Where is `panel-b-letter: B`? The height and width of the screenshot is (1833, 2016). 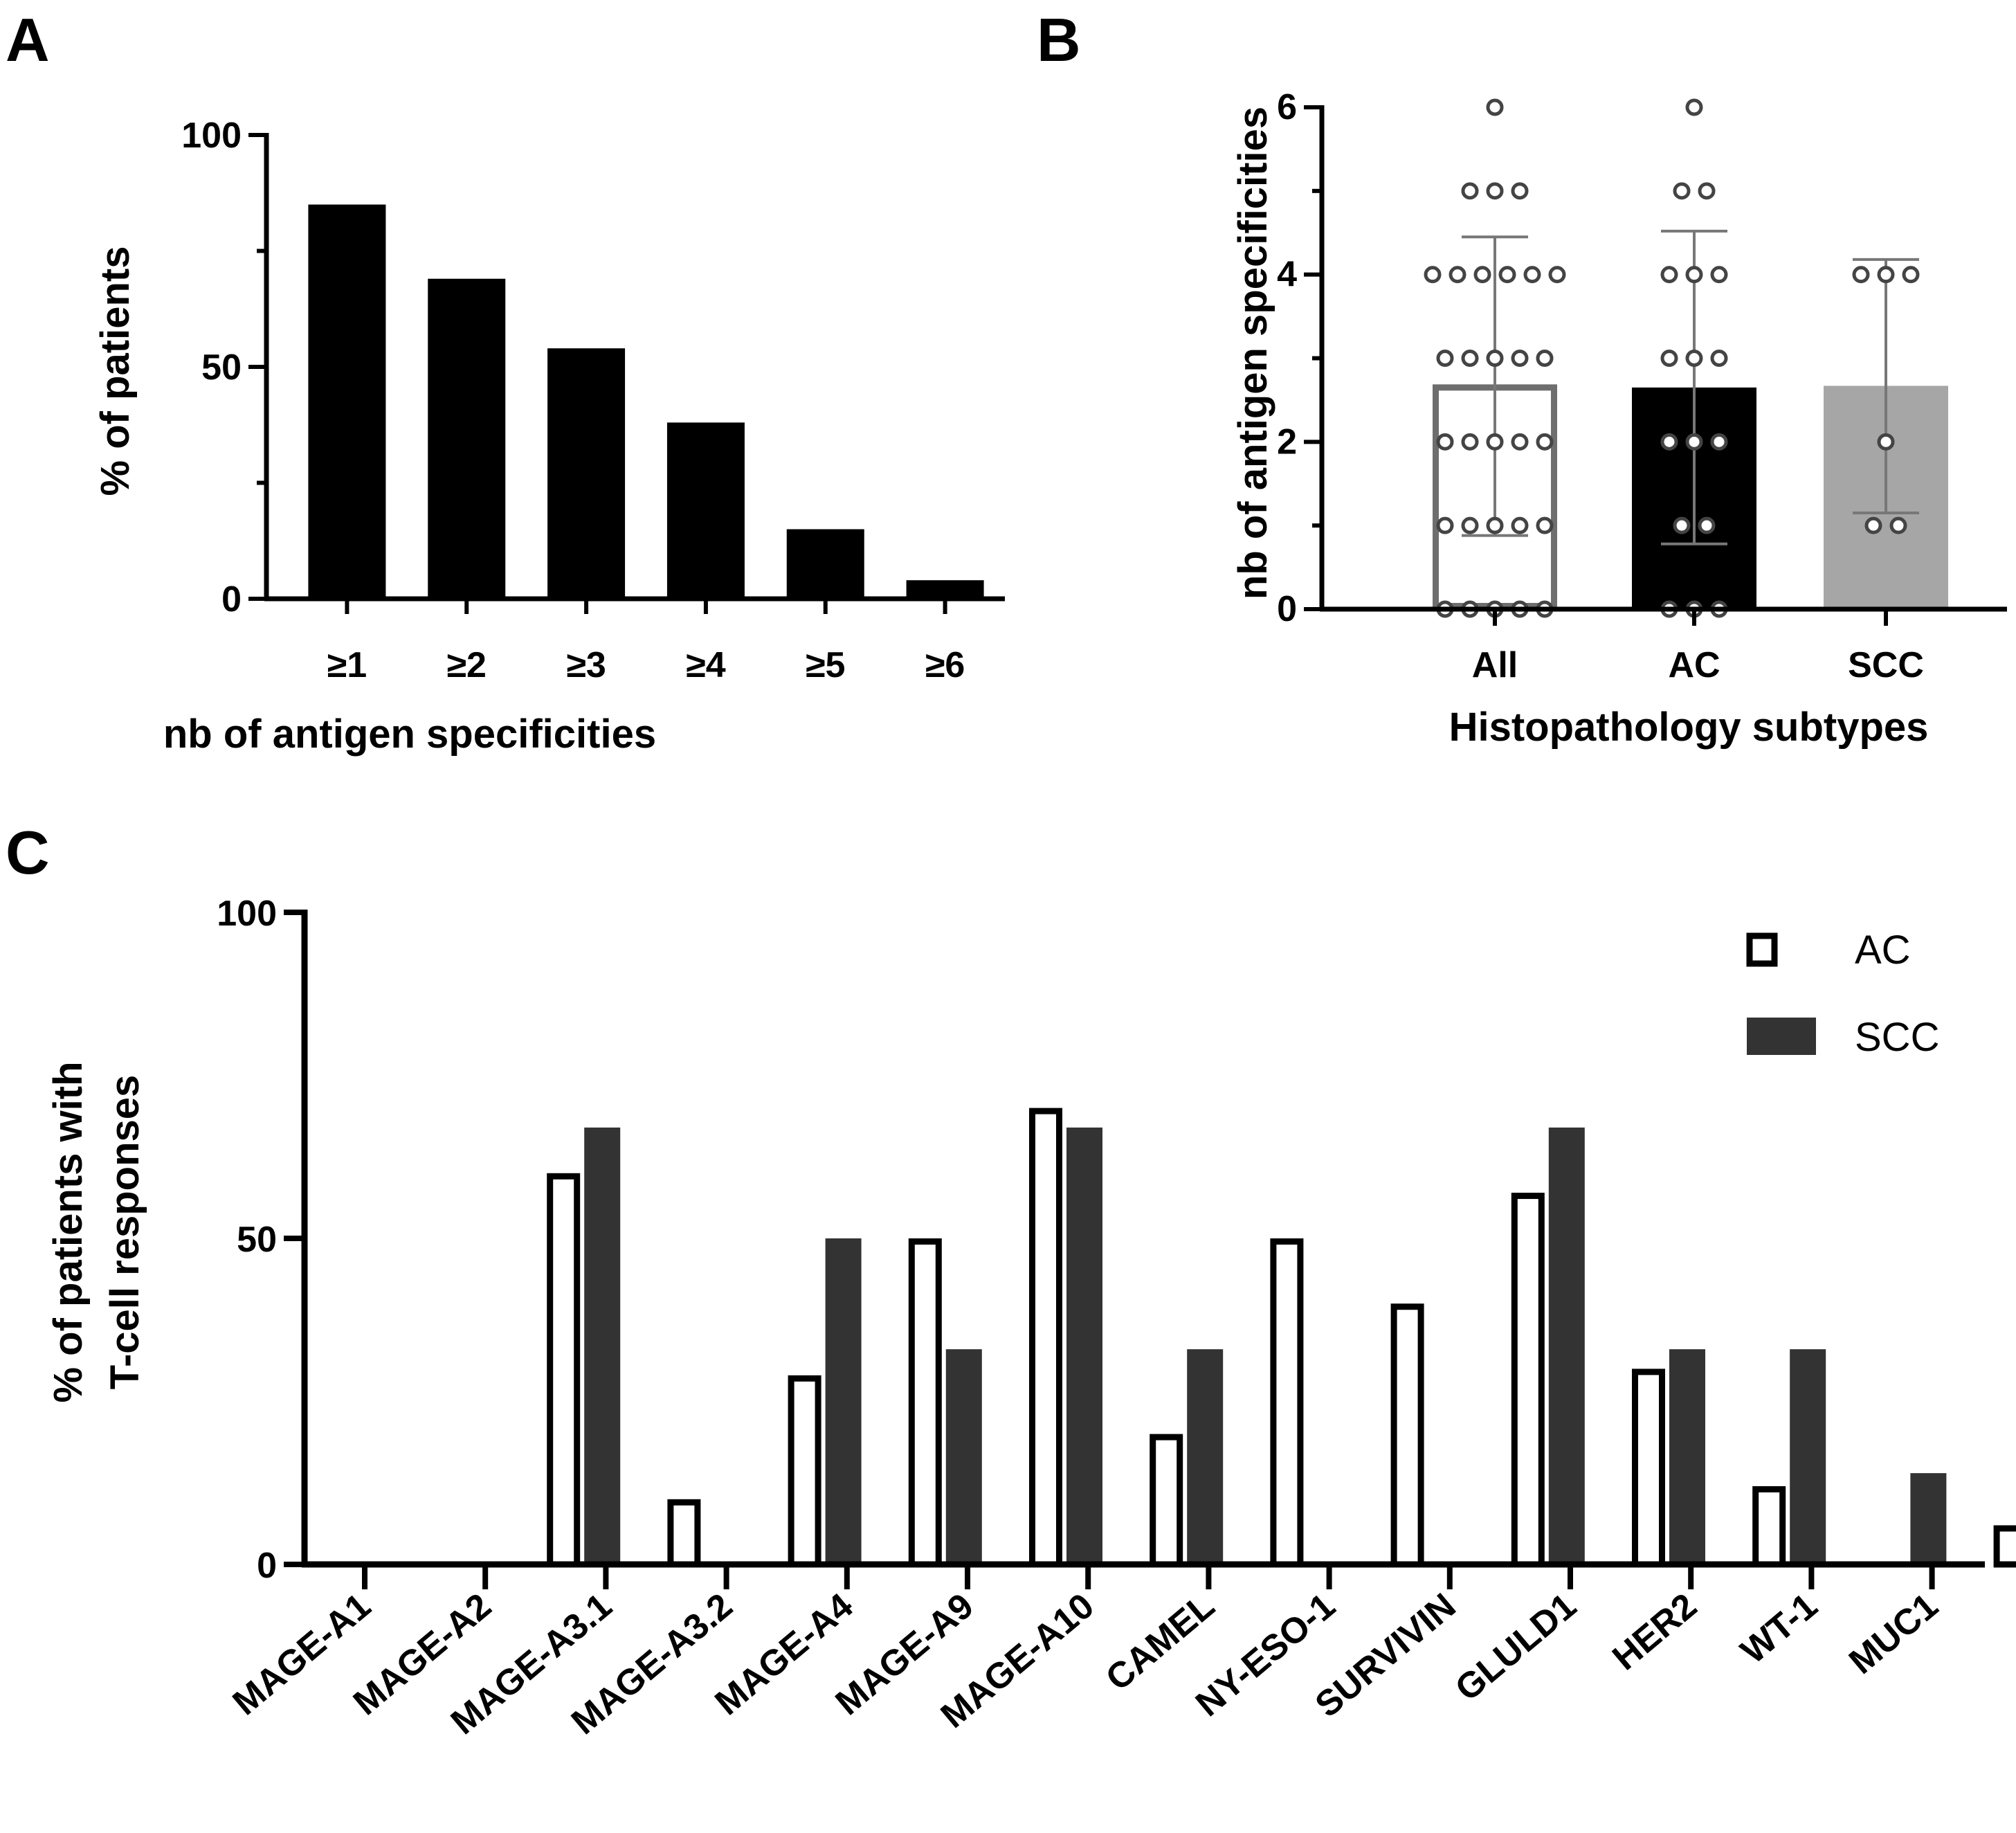 panel-b-letter: B is located at coordinates (1059, 40).